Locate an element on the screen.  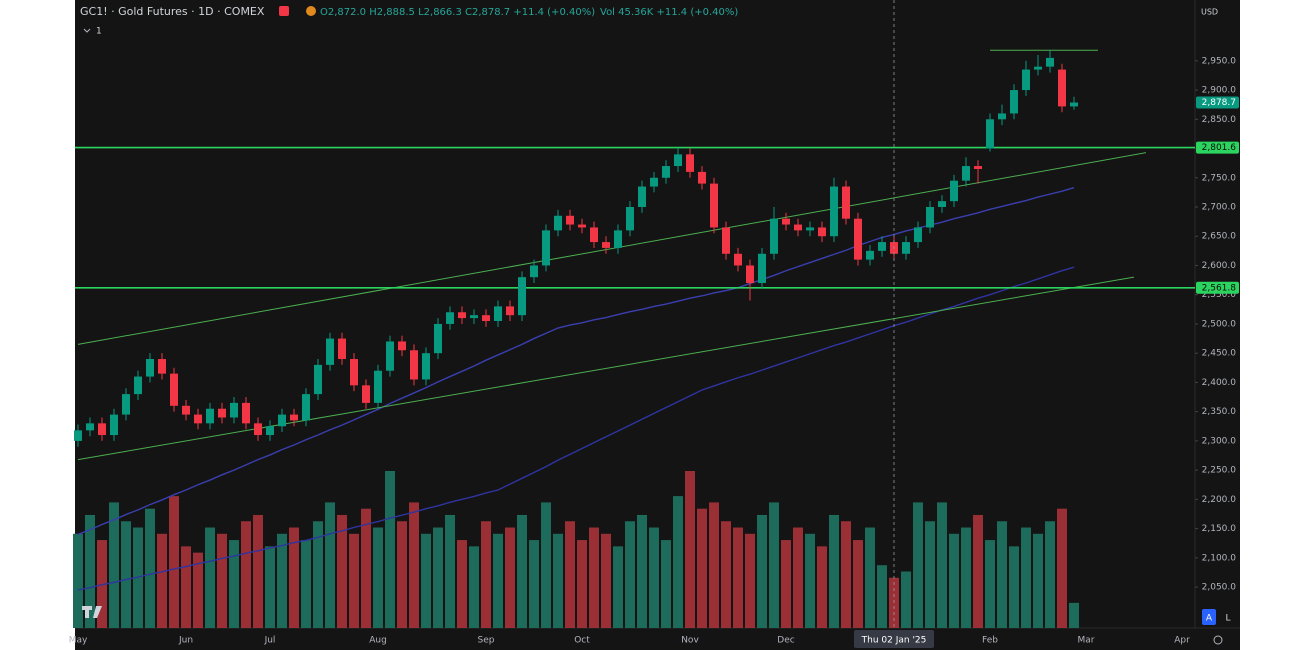
level-label: 2,561.8 is located at coordinates (1219, 288).